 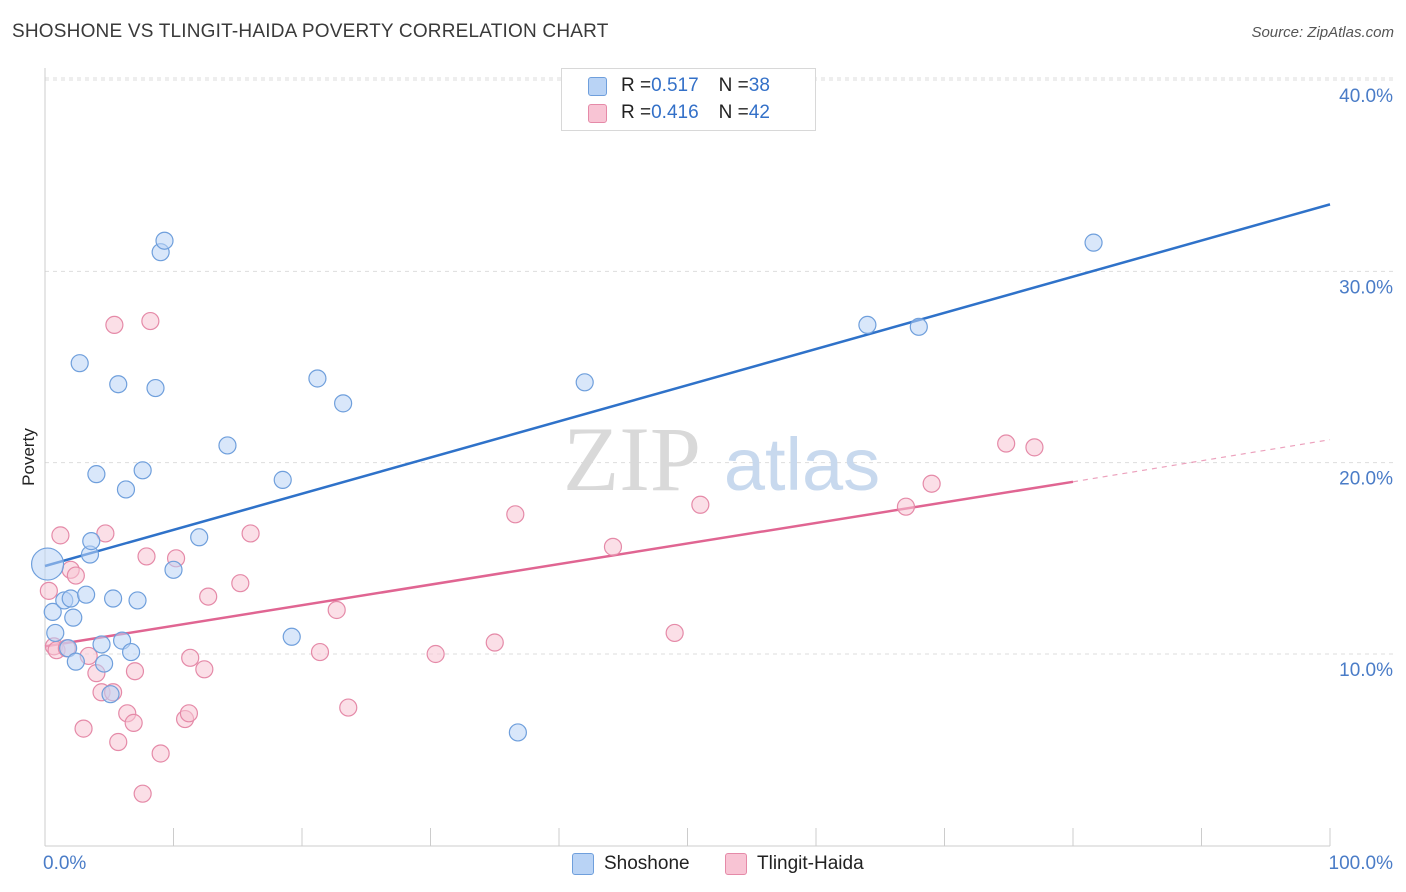 I want to click on legend-n-value: 38, so click(x=759, y=85).